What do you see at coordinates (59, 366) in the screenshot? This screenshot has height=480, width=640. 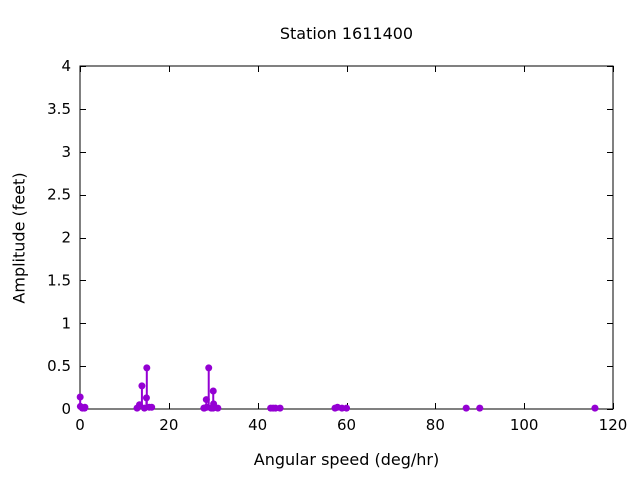 I see `y-tick-label: 0.5` at bounding box center [59, 366].